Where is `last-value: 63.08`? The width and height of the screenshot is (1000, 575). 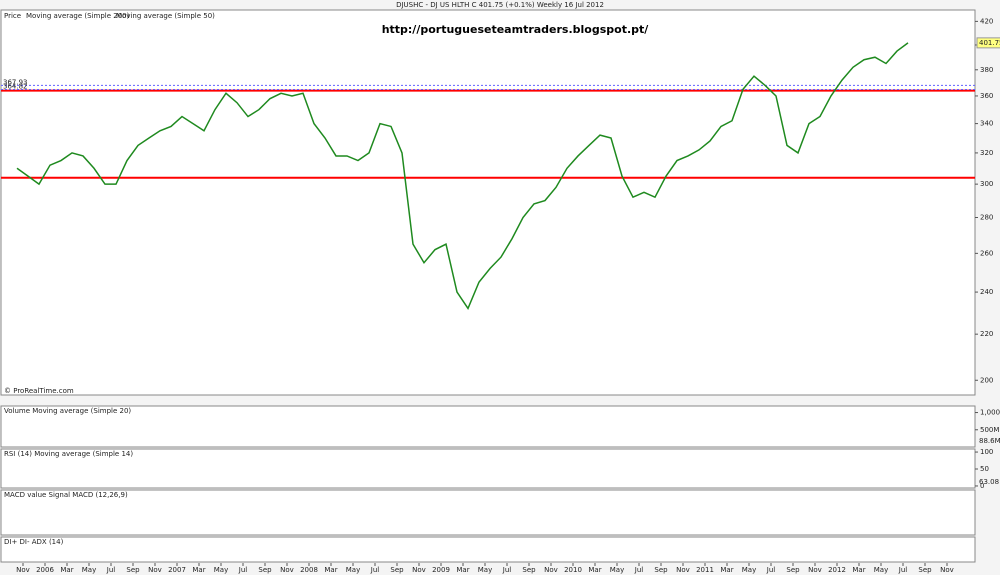 last-value: 63.08 is located at coordinates (989, 482).